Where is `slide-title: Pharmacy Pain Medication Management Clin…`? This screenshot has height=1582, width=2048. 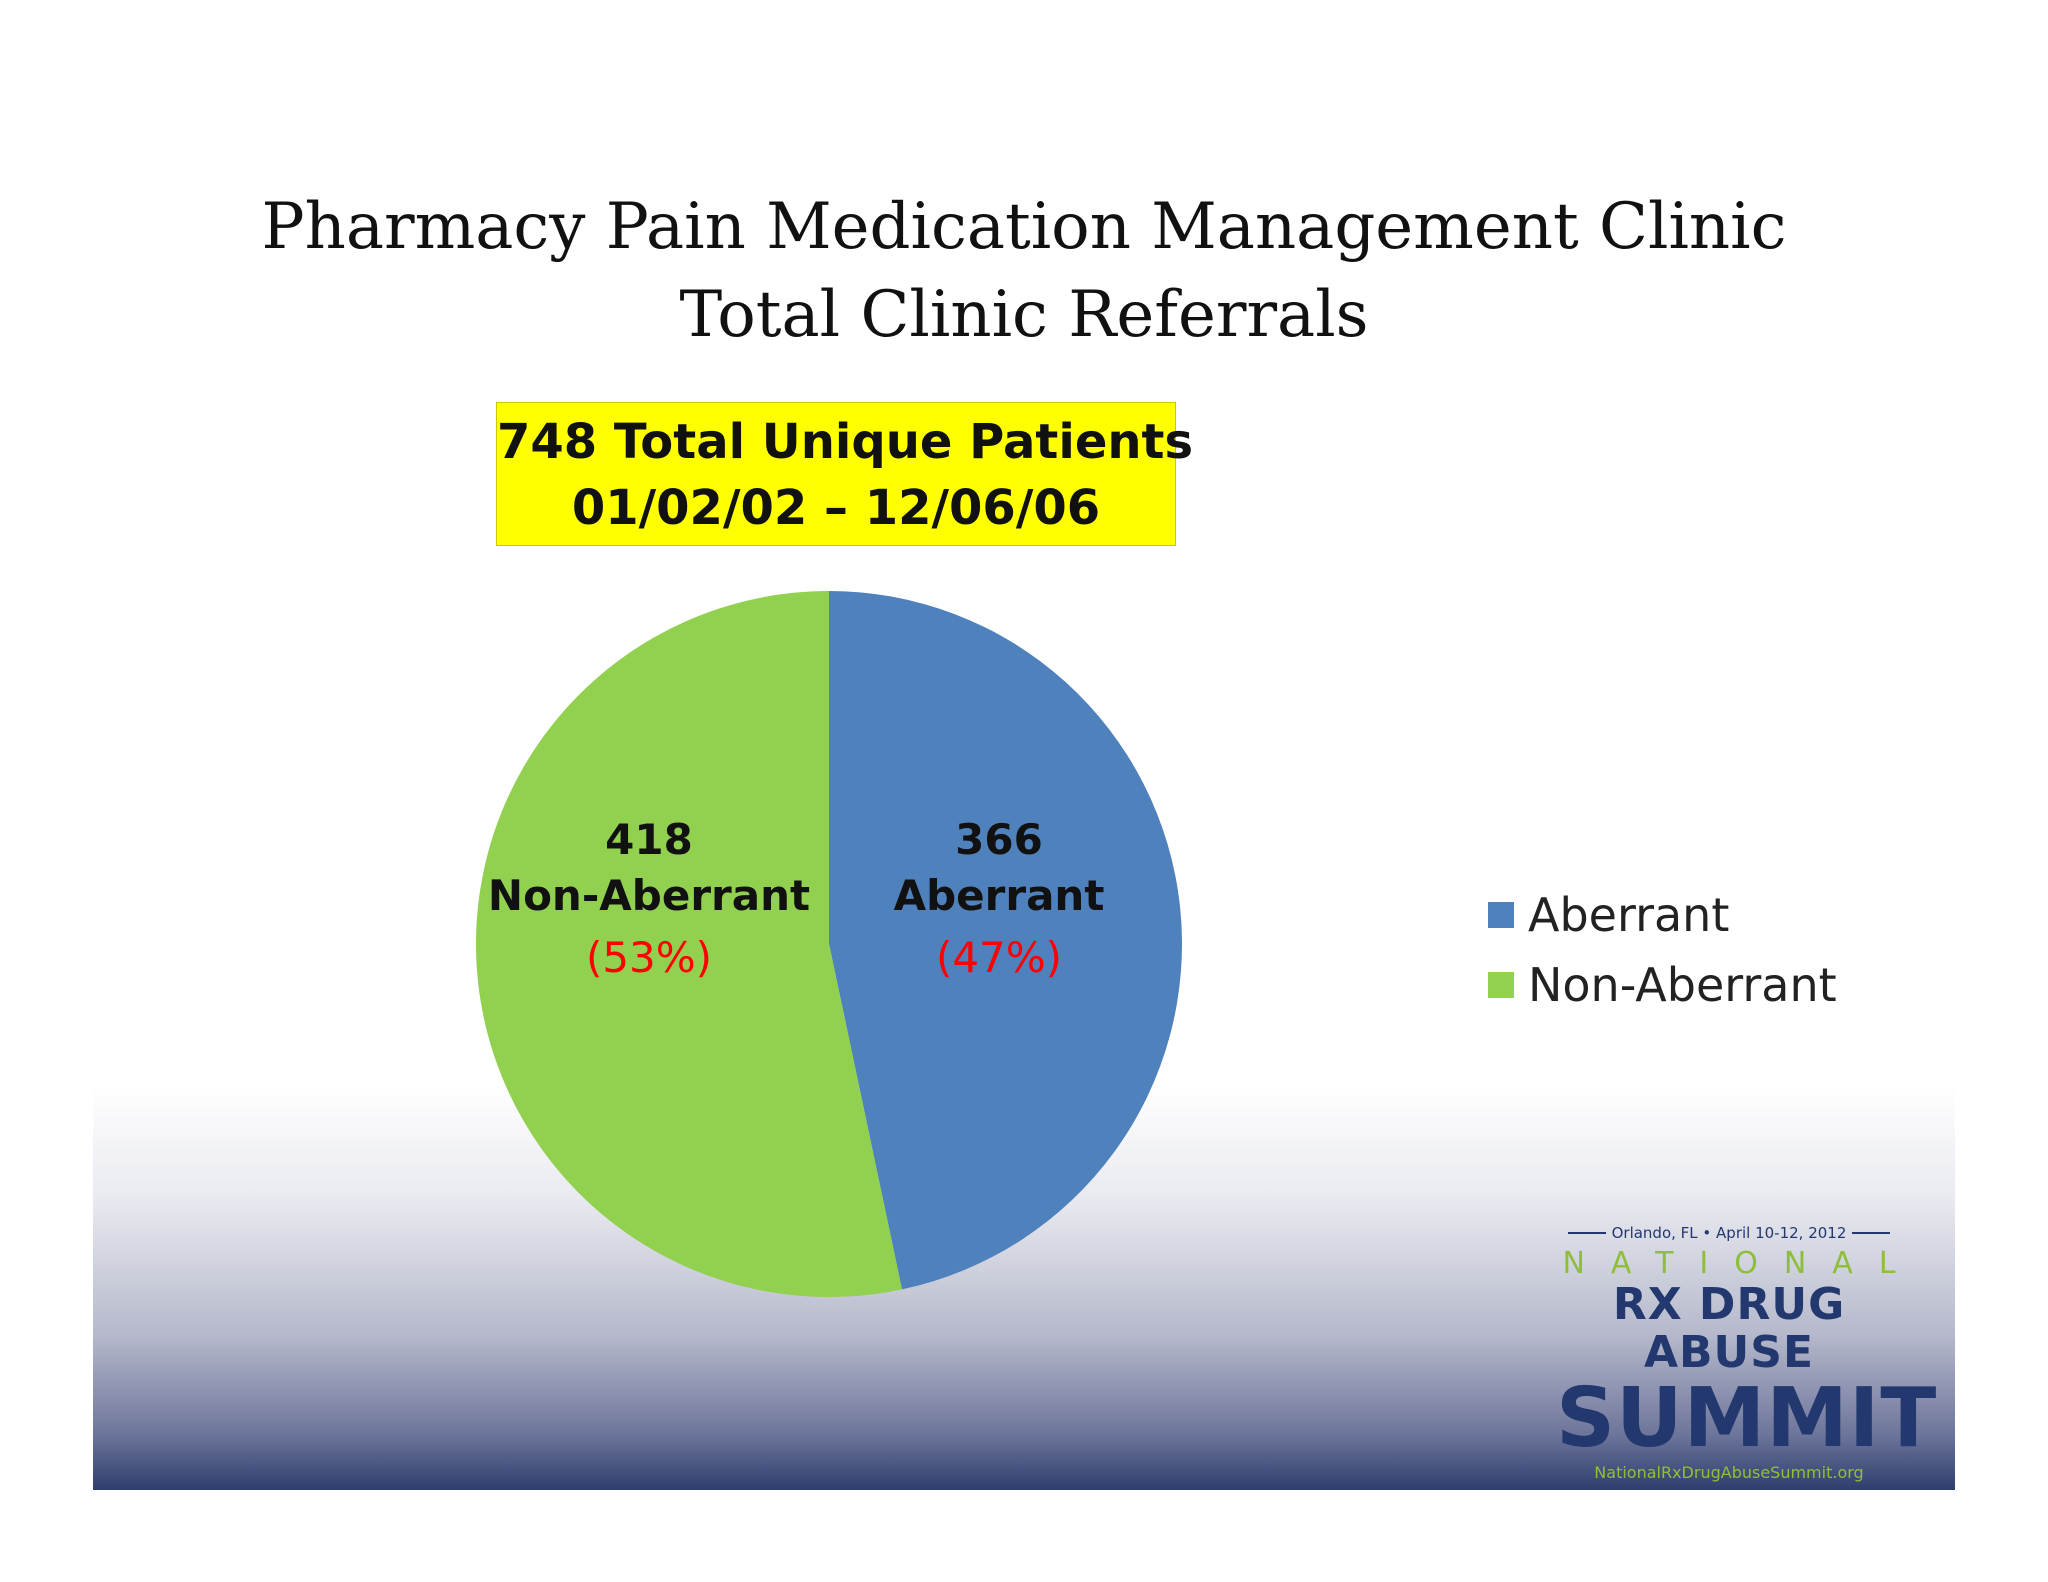
slide-title: Pharmacy Pain Medication Management Clin… is located at coordinates (1024, 227).